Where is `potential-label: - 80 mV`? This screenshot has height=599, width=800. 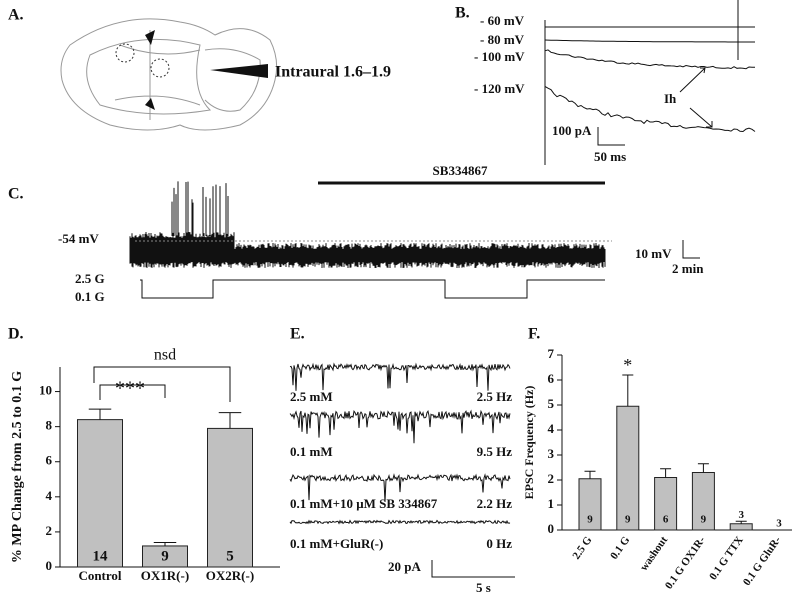
potential-label: - 80 mV is located at coordinates (502, 39).